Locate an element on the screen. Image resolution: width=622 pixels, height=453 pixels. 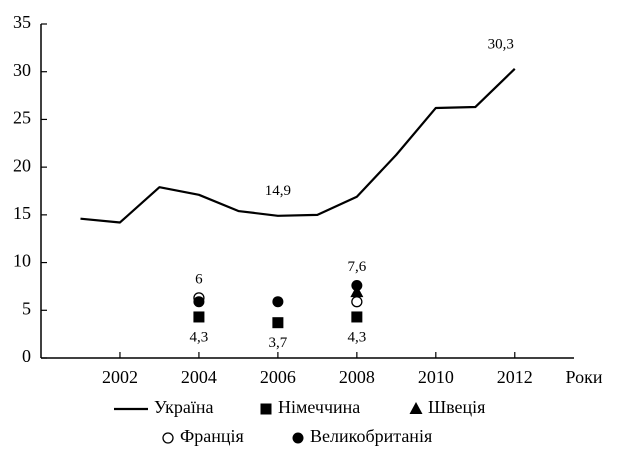
y-tick-label: 35 is located at coordinates (22, 22).